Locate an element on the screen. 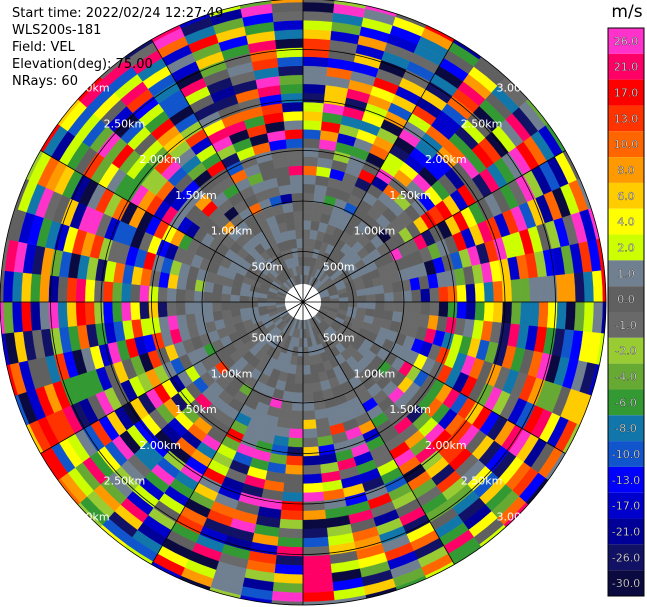 This screenshot has width=647, height=607. colorbar-tick-label: -30.0 is located at coordinates (626, 583).